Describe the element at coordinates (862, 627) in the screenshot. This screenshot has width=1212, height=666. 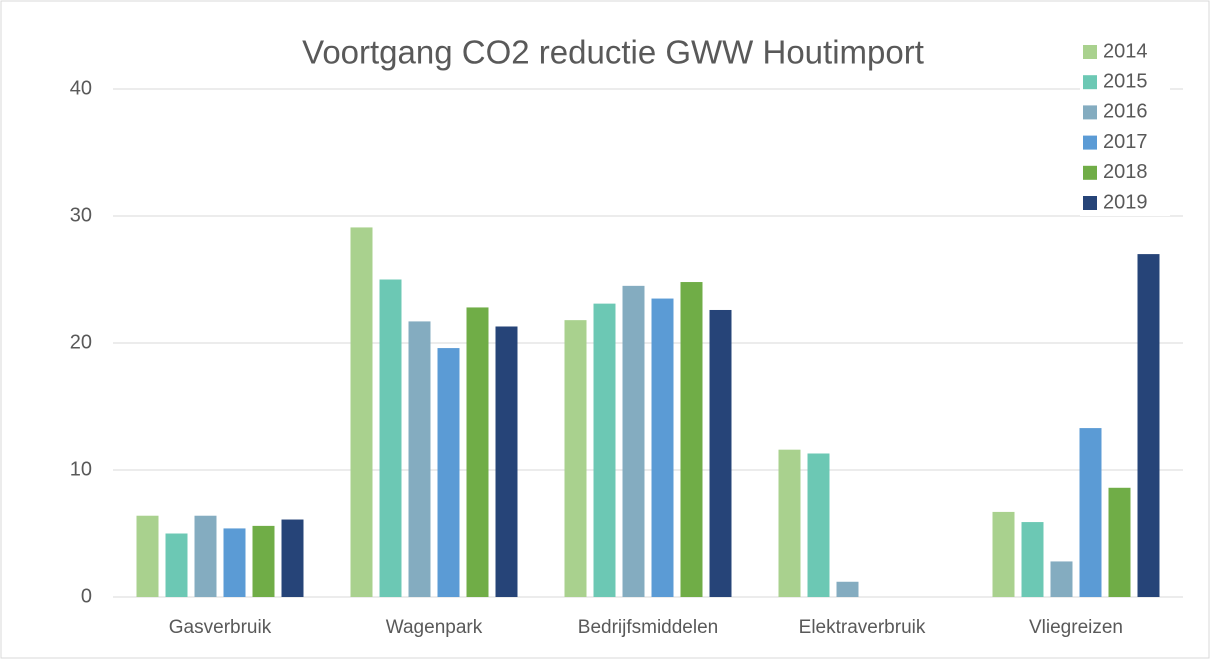
I see `x-tick-label: Elektraverbruik` at that location.